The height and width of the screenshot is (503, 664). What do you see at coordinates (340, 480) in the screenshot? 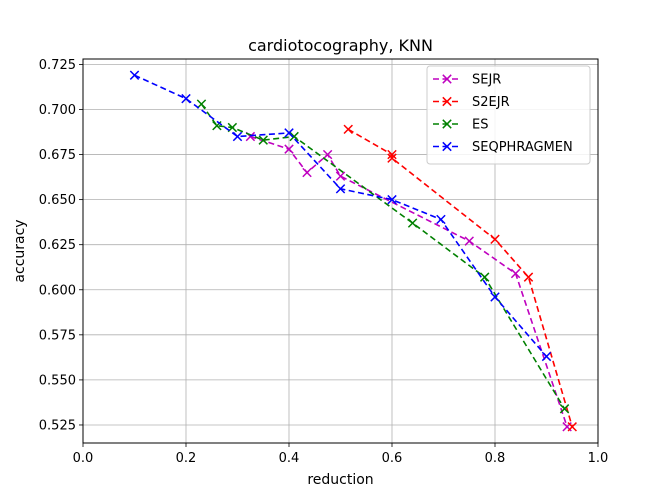
I see `x-axis-label: reduction` at bounding box center [340, 480].